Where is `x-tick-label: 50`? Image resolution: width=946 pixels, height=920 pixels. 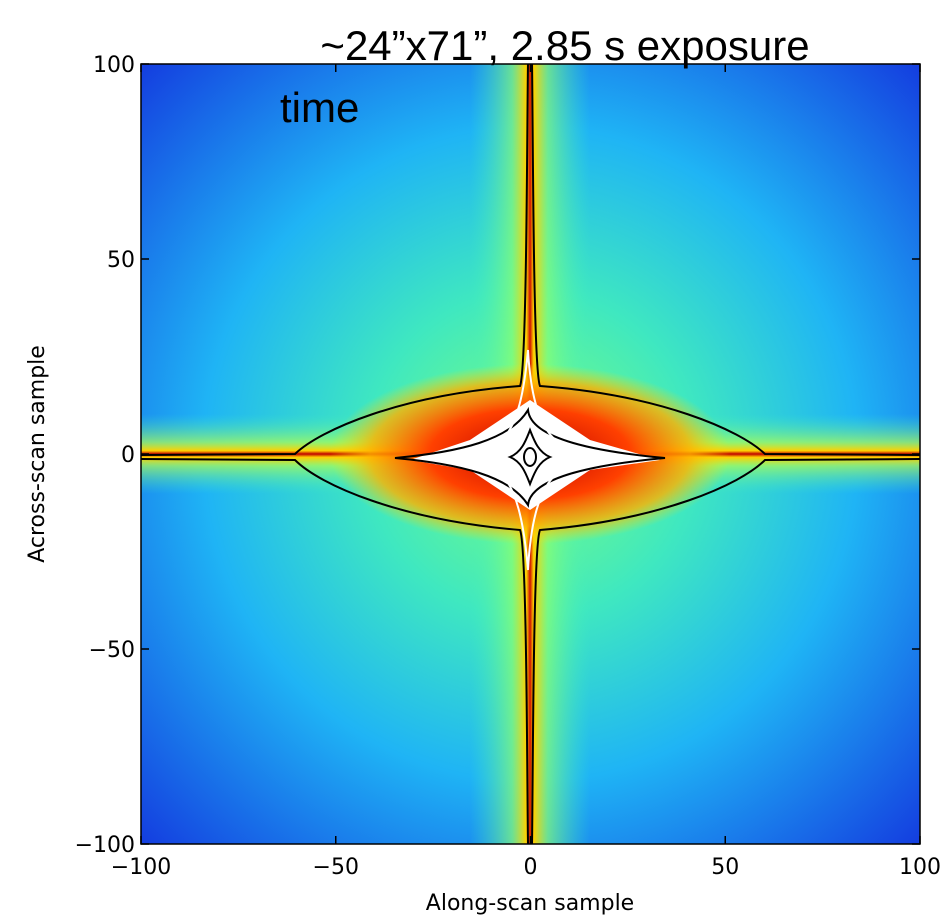 x-tick-label: 50 is located at coordinates (725, 867).